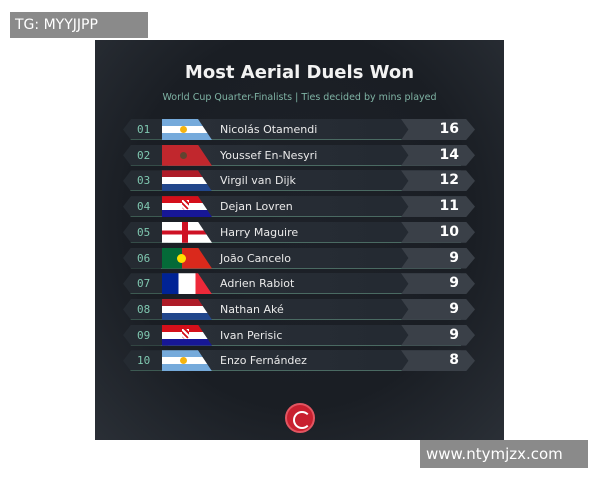 The image size is (600, 480). I want to click on table-row: 09 Ivan Perisic 9, so click(299, 335).